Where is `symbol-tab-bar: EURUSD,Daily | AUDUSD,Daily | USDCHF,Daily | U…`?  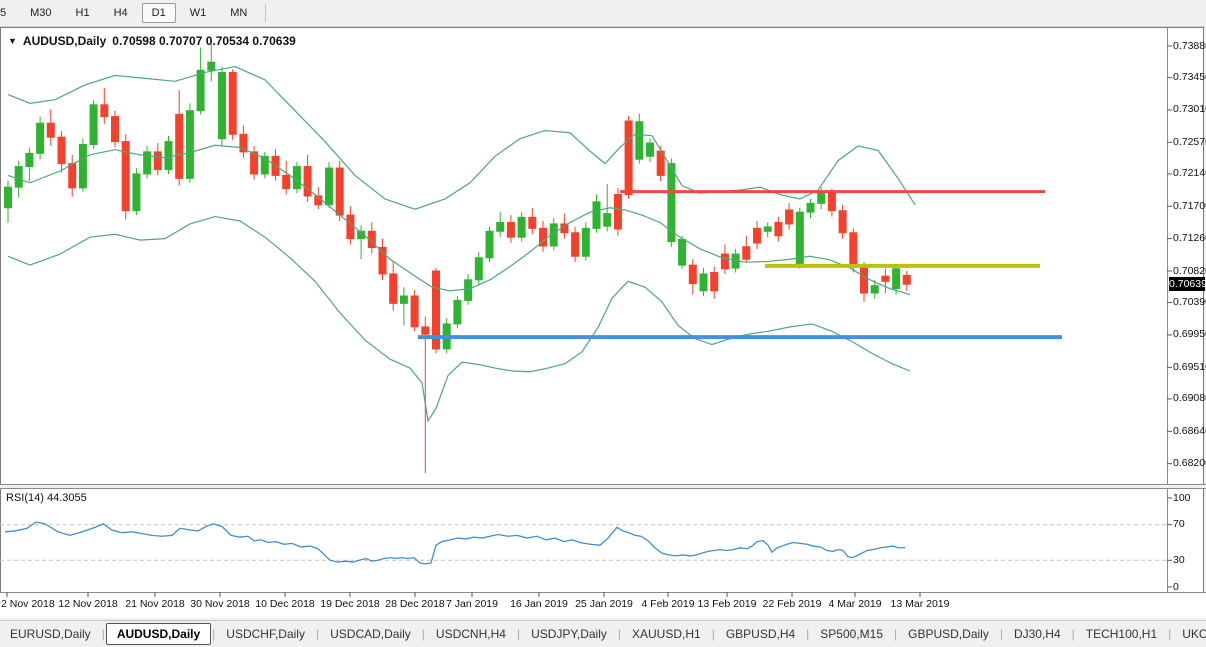 symbol-tab-bar: EURUSD,Daily | AUDUSD,Daily | USDCHF,Daily | U… is located at coordinates (603, 633).